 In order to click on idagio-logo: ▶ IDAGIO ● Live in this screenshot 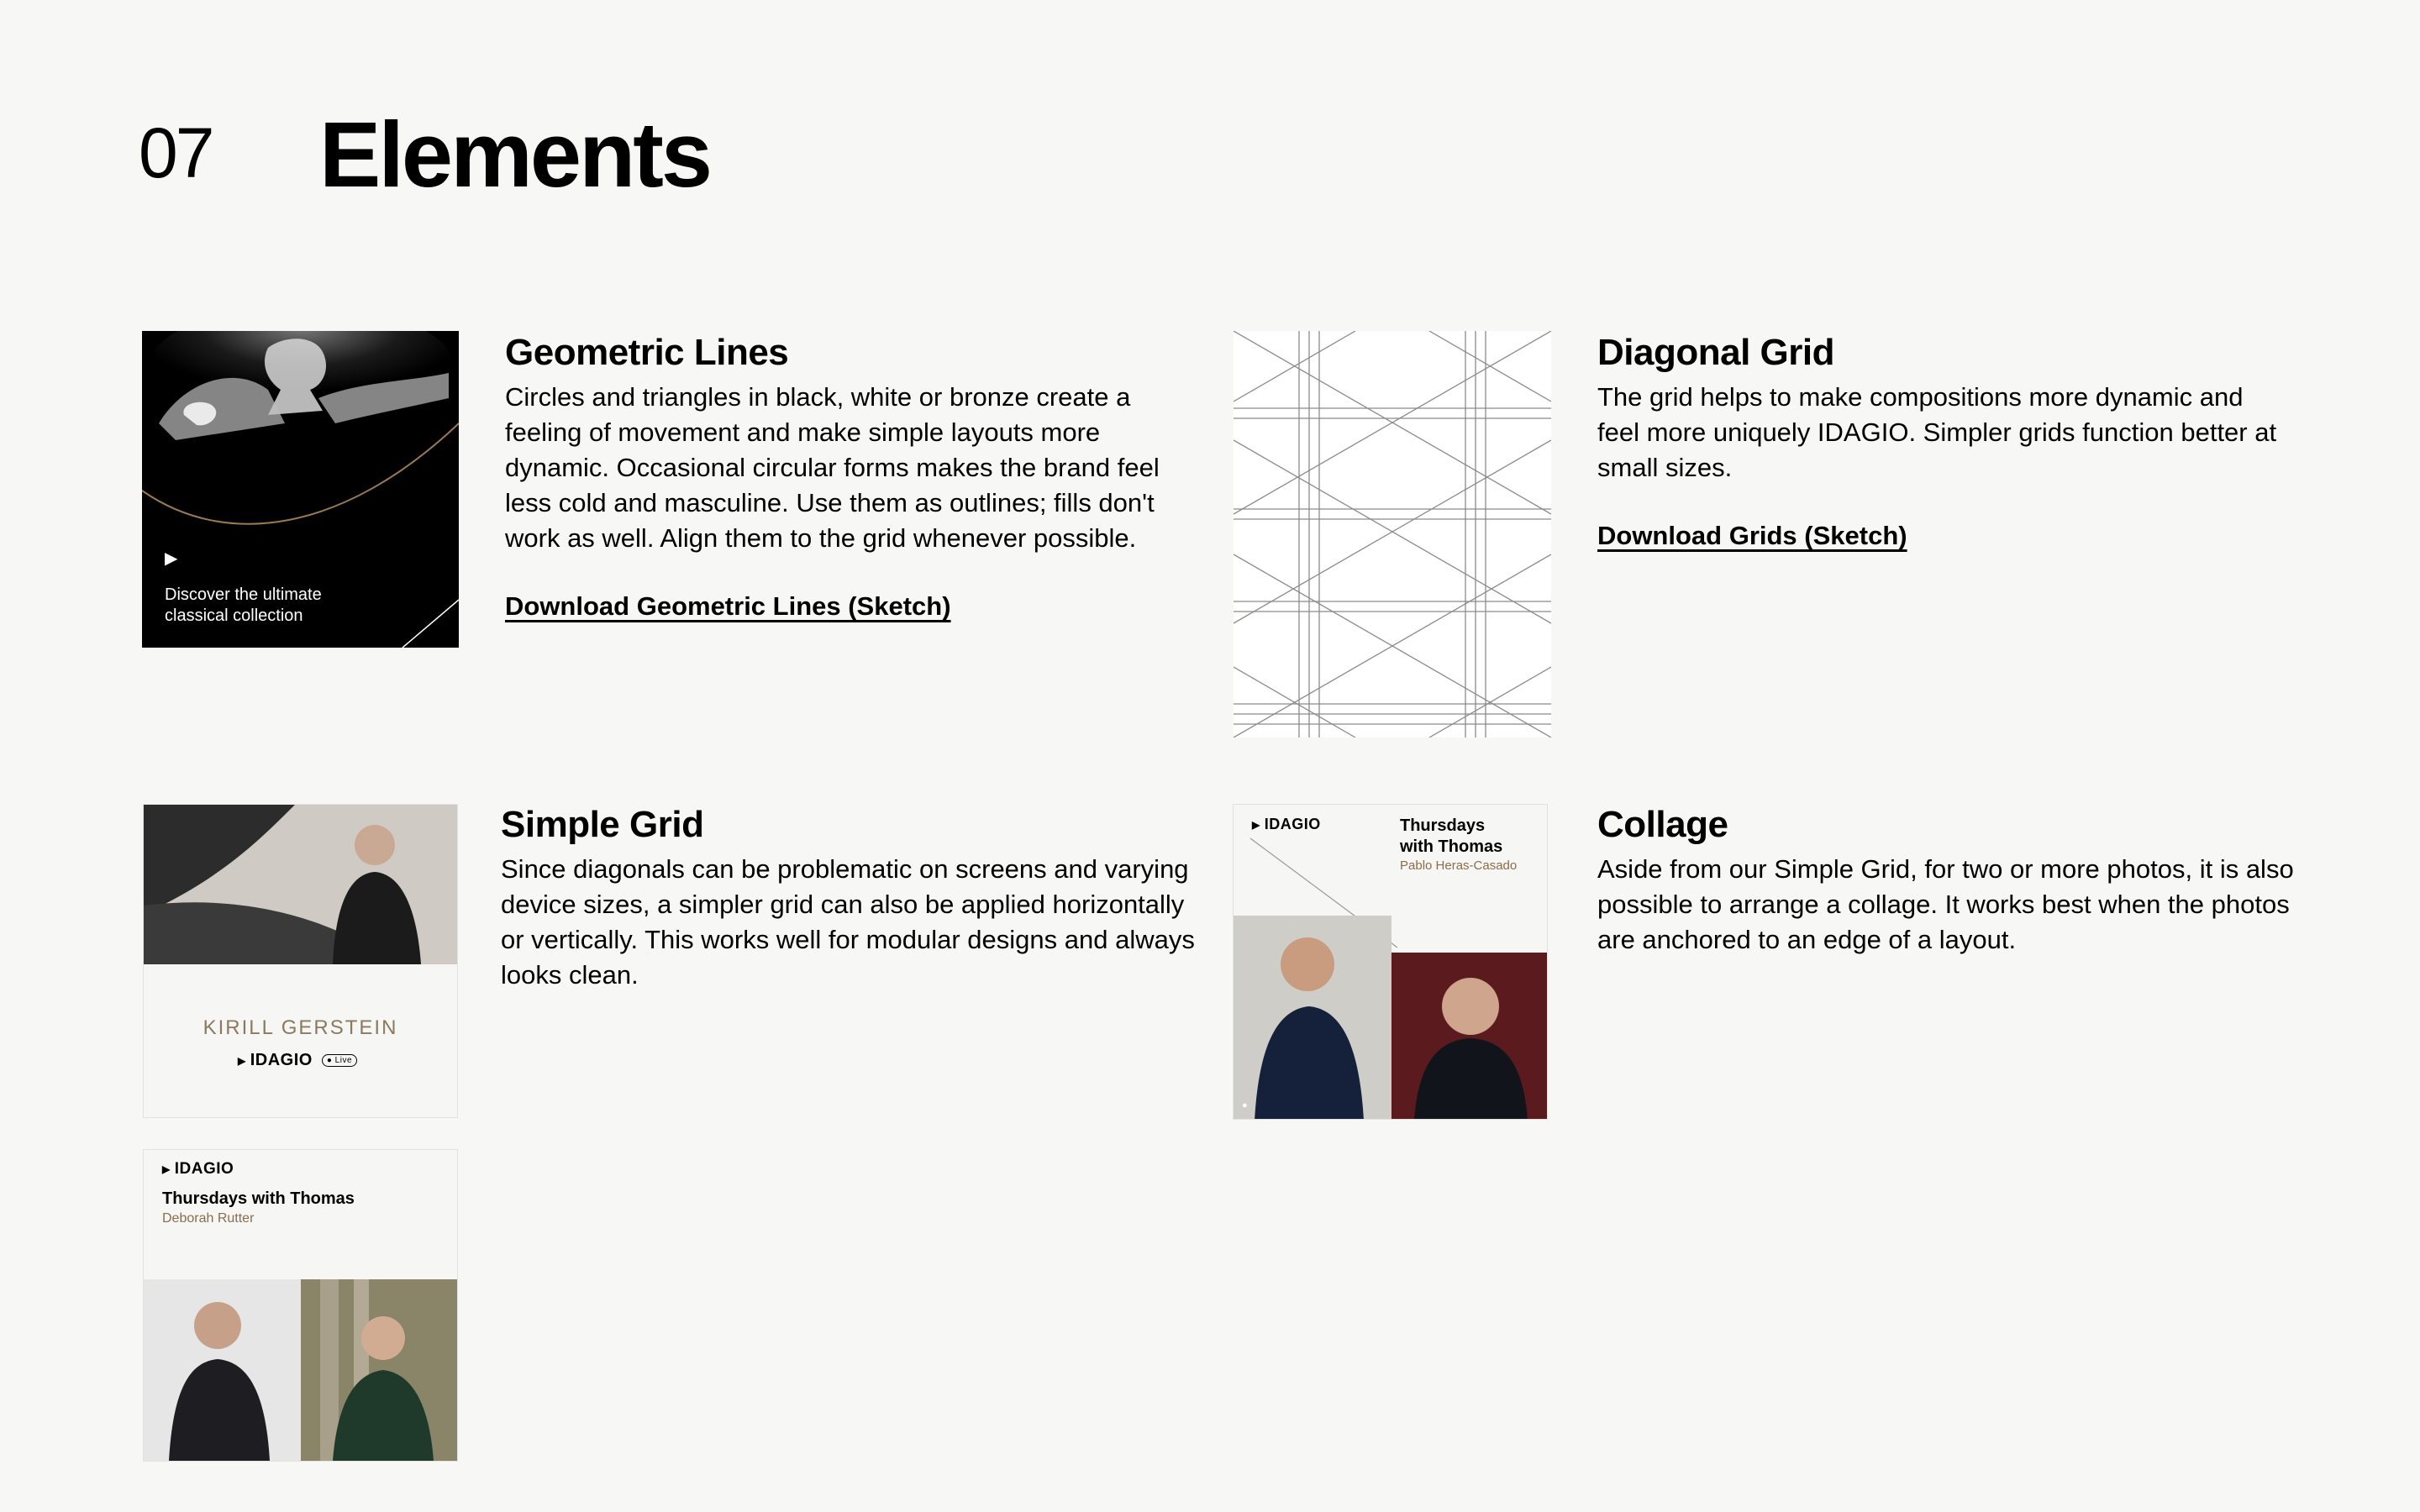, I will do `click(298, 1060)`.